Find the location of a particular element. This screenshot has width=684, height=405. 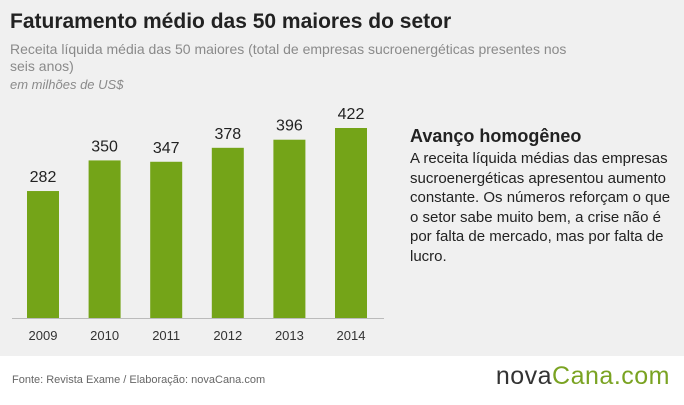

logo-text-nova: nova is located at coordinates (524, 376).